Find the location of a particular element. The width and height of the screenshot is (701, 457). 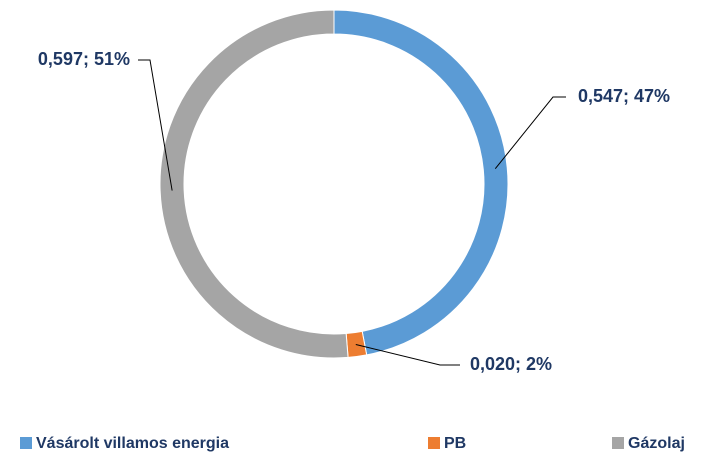

legend-label: Vásárolt villamos energia is located at coordinates (132, 443).